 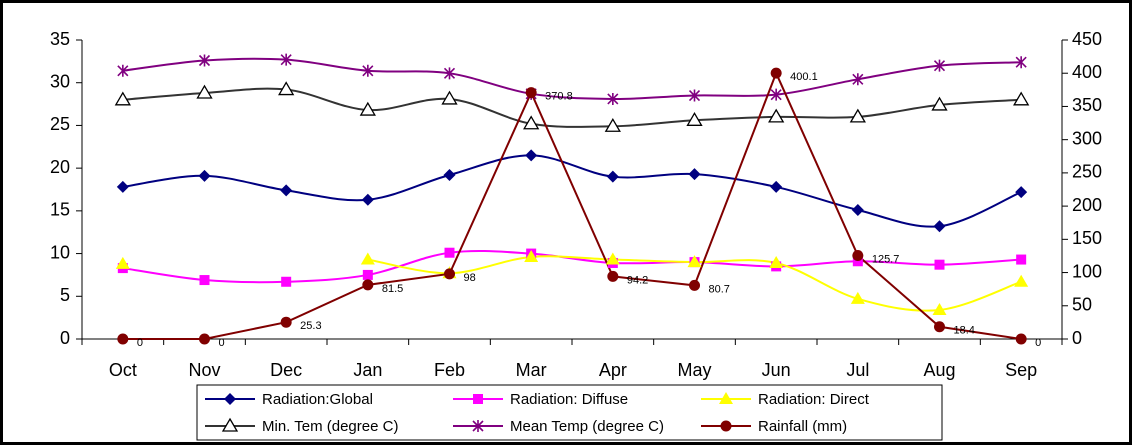 What do you see at coordinates (857, 370) in the screenshot?
I see `x-tick-label: Jul` at bounding box center [857, 370].